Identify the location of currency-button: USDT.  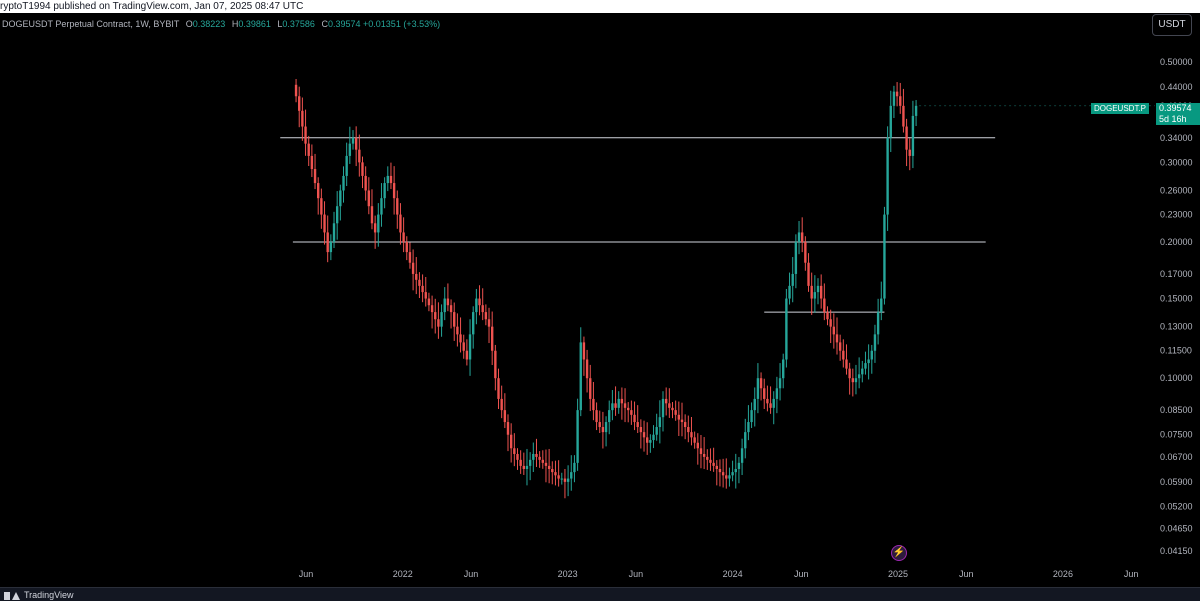
(1172, 25).